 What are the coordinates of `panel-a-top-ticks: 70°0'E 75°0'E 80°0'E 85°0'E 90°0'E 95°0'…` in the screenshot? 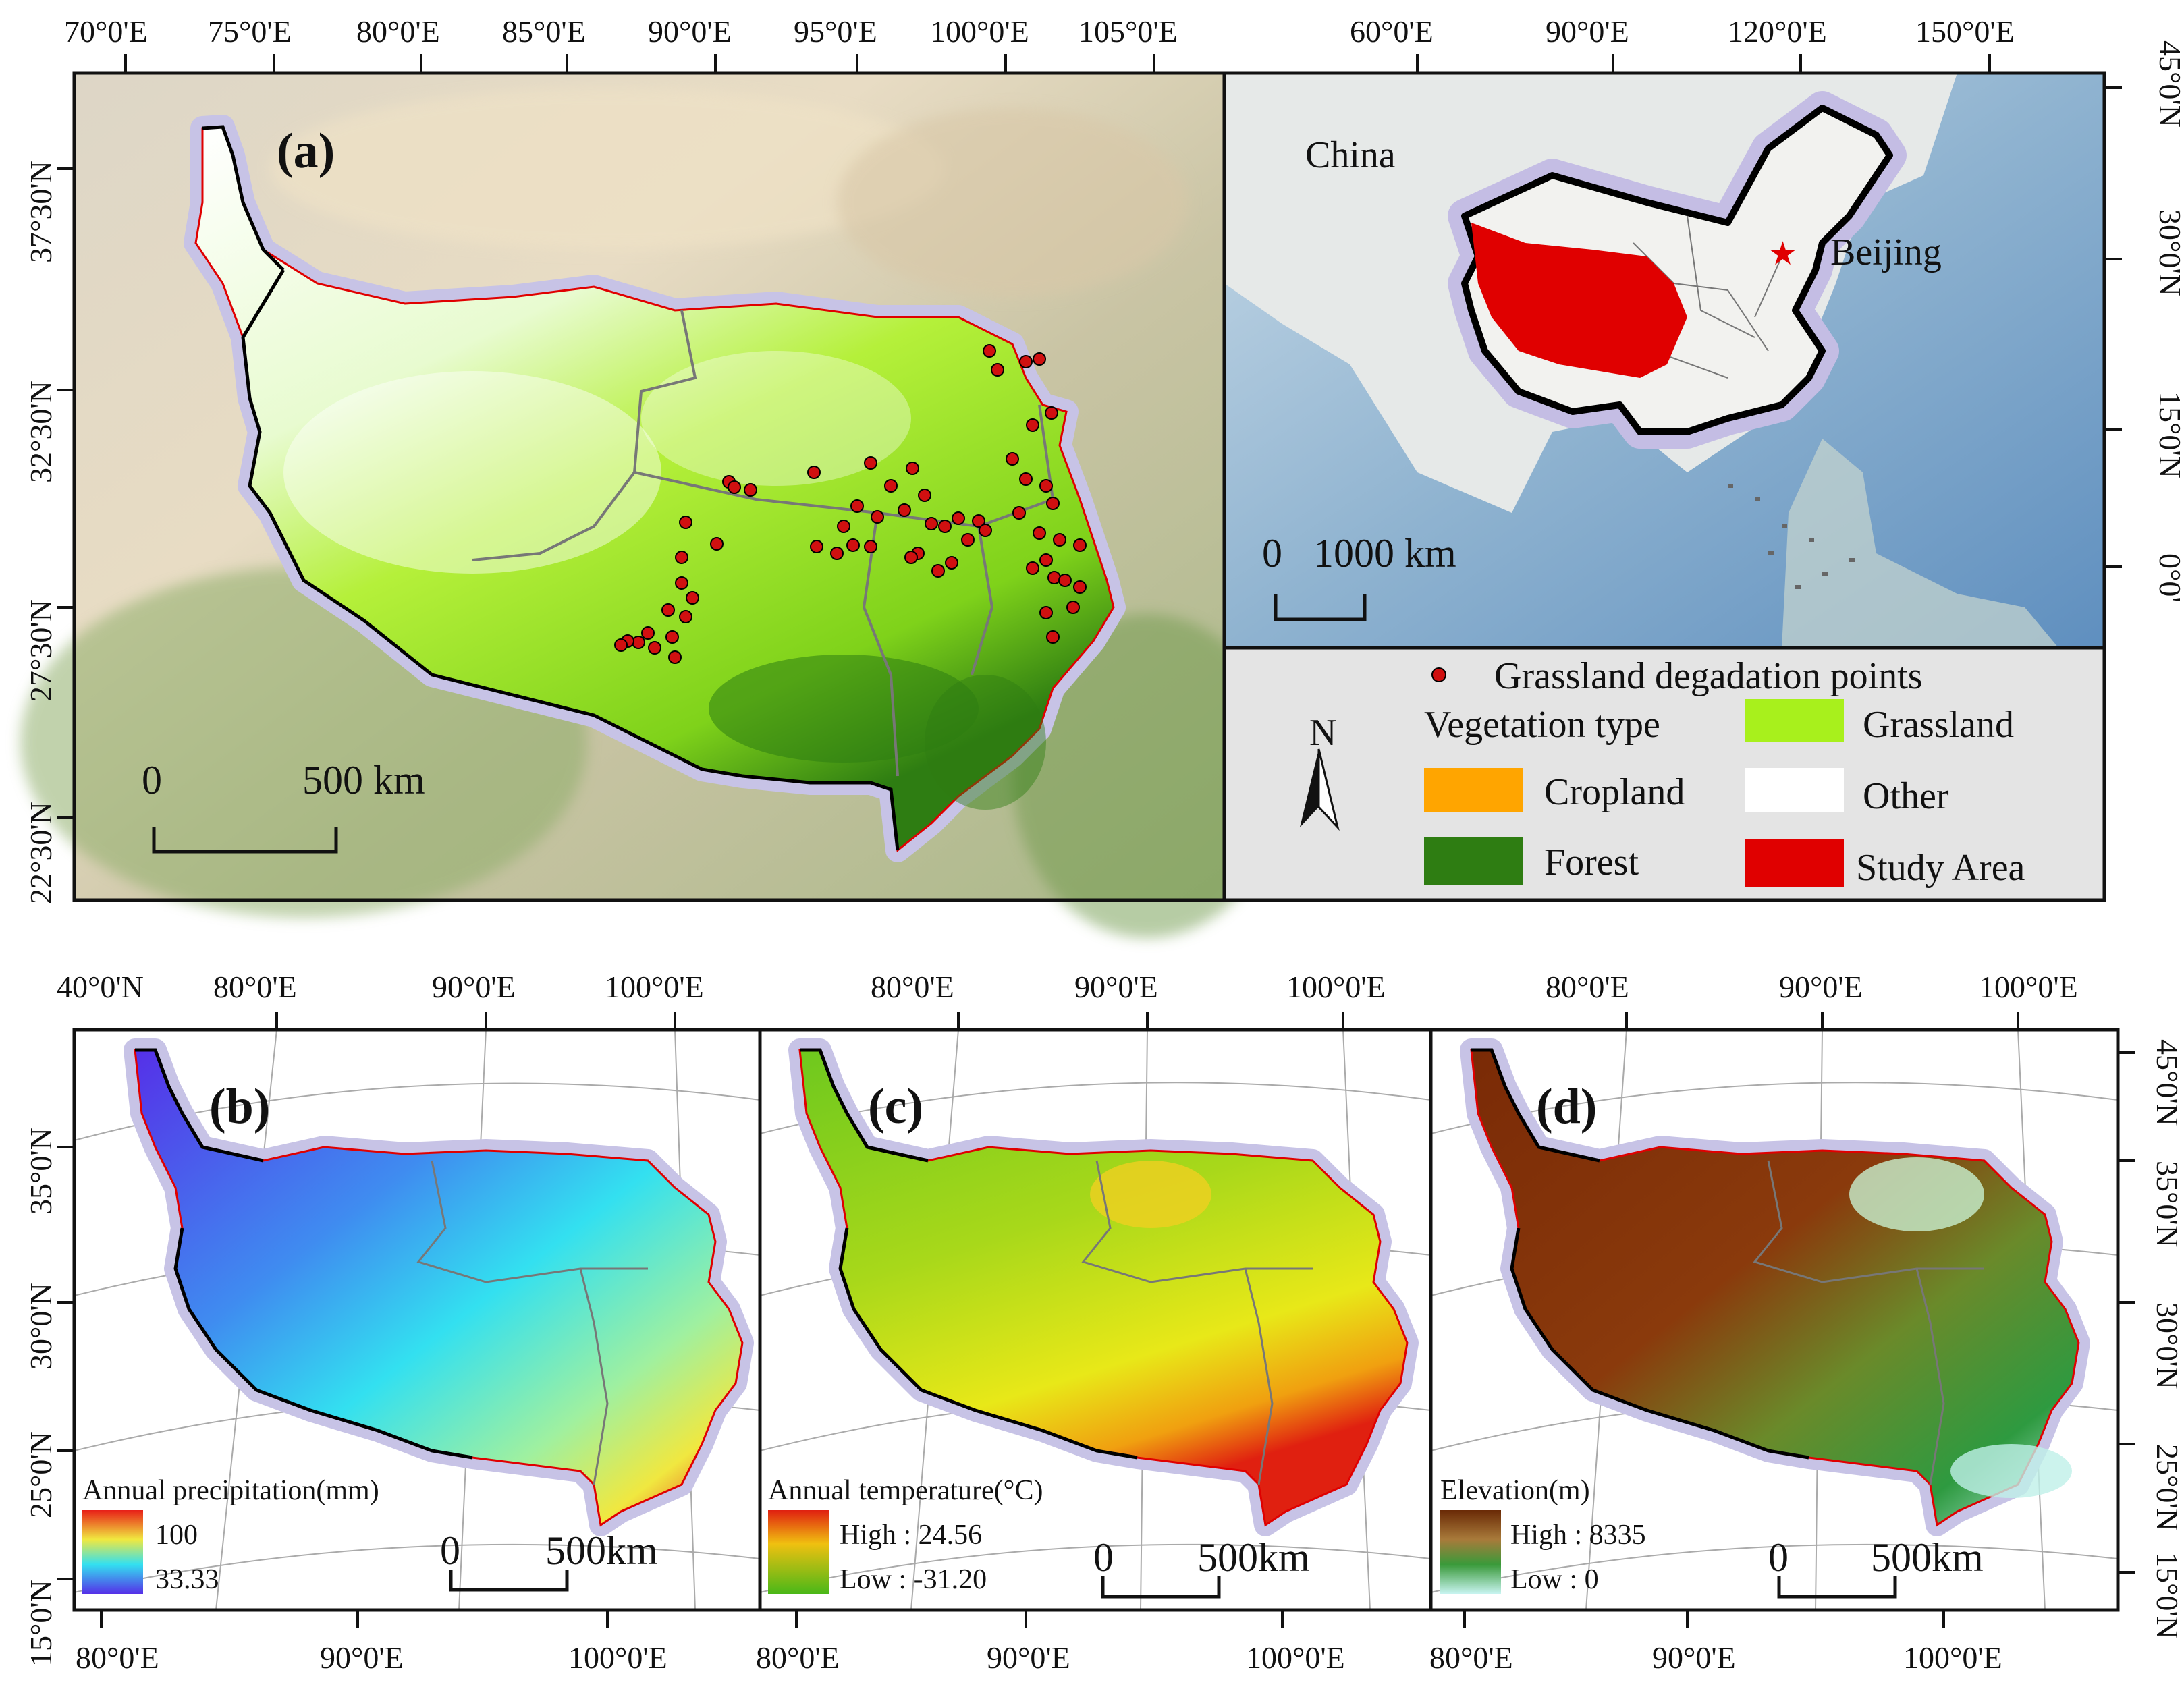 It's located at (621, 44).